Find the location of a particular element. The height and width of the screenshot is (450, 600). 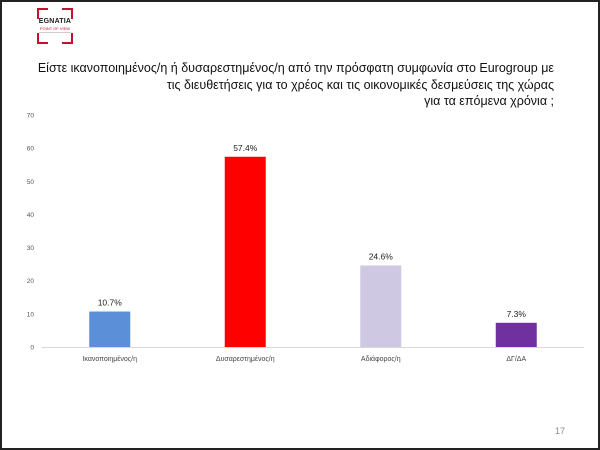

egnatia-logo: EGNATIA POINT OF VIEW is located at coordinates (55, 26).